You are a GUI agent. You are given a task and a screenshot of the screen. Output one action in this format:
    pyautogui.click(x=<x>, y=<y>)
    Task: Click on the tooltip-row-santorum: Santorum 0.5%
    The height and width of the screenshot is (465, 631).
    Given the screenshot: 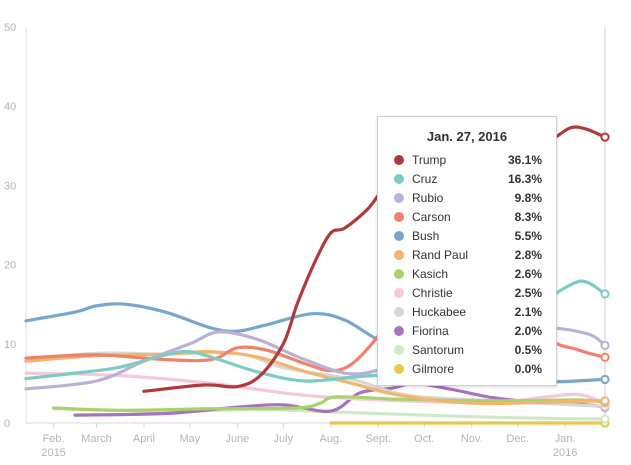 What is the action you would take?
    pyautogui.click(x=467, y=349)
    